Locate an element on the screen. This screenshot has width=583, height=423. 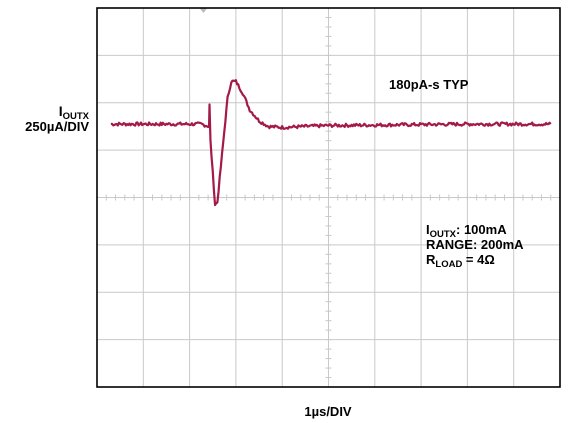
y-axis-label: IOUTX 250µA/DIV is located at coordinates (44, 119).